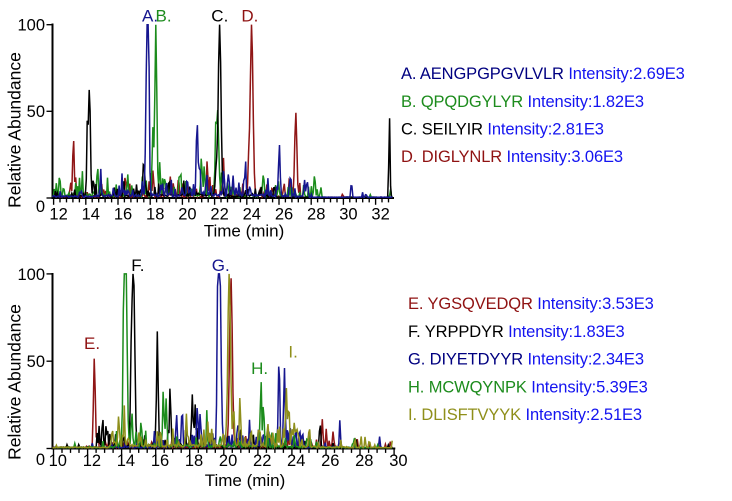 The width and height of the screenshot is (732, 501). What do you see at coordinates (502, 129) in the screenshot?
I see `svg-text: C. SEILYIR Intensity:2.81E3` at bounding box center [502, 129].